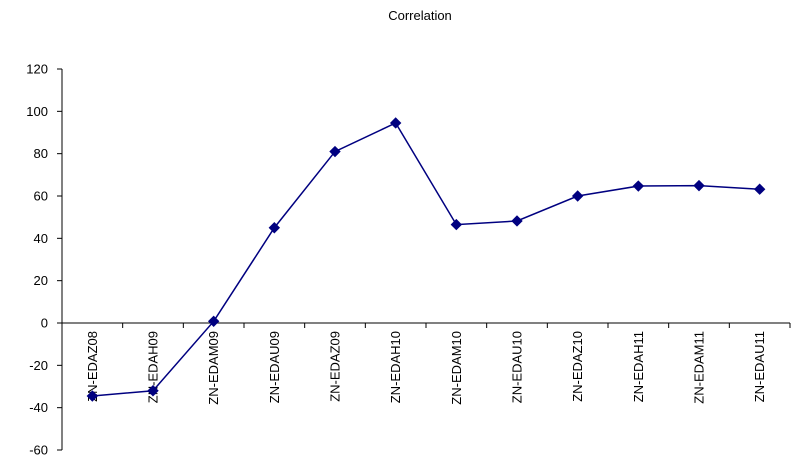 This screenshot has height=458, width=795. I want to click on x-tick-label: ZN-EDAZ08, so click(92, 366).